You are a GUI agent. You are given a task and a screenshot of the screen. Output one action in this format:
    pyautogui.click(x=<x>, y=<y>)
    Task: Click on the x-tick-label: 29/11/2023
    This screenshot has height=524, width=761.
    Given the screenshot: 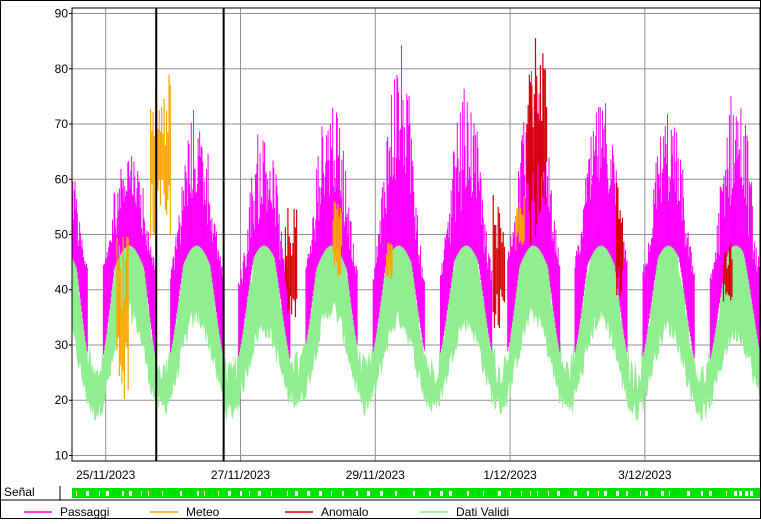 What is the action you would take?
    pyautogui.click(x=375, y=475)
    